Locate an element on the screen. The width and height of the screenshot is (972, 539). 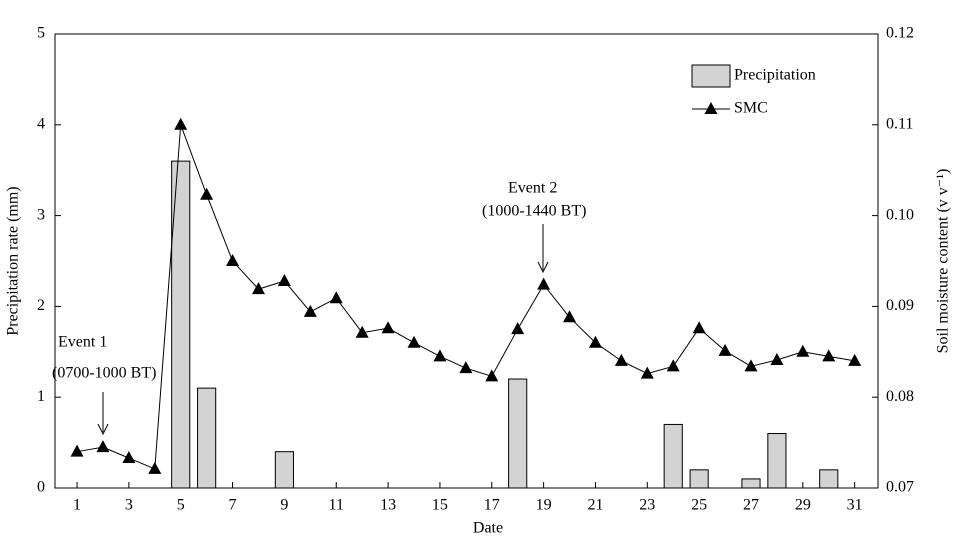
x-tick-label: 21 is located at coordinates (595, 505).